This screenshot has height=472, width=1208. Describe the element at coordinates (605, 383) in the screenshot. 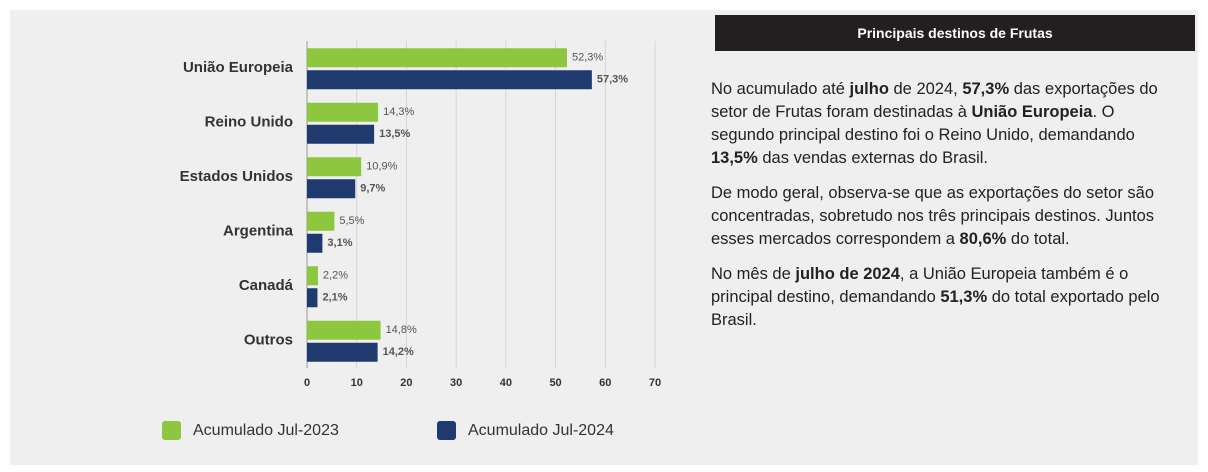

I see `x-tick-label: 60` at that location.